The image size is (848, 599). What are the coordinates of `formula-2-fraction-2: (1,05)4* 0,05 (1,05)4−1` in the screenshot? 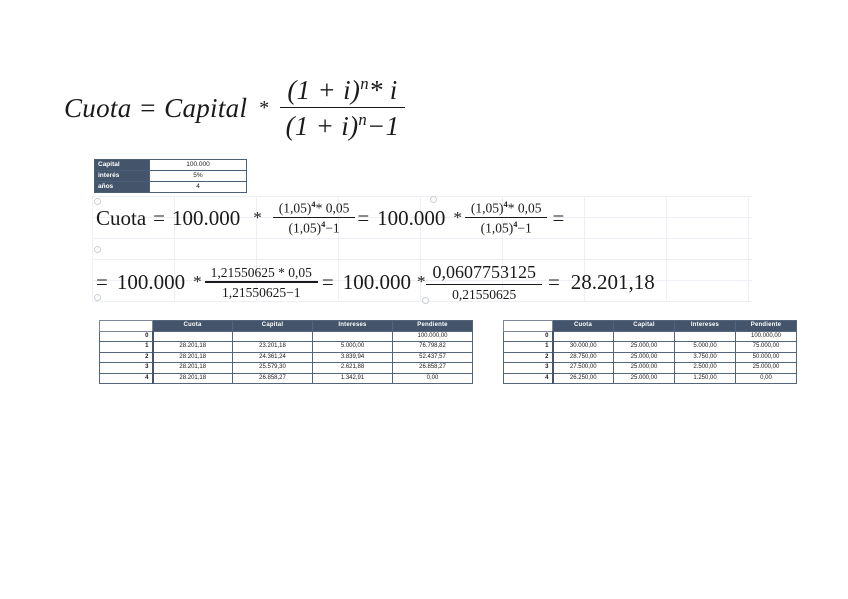 It's located at (506, 218).